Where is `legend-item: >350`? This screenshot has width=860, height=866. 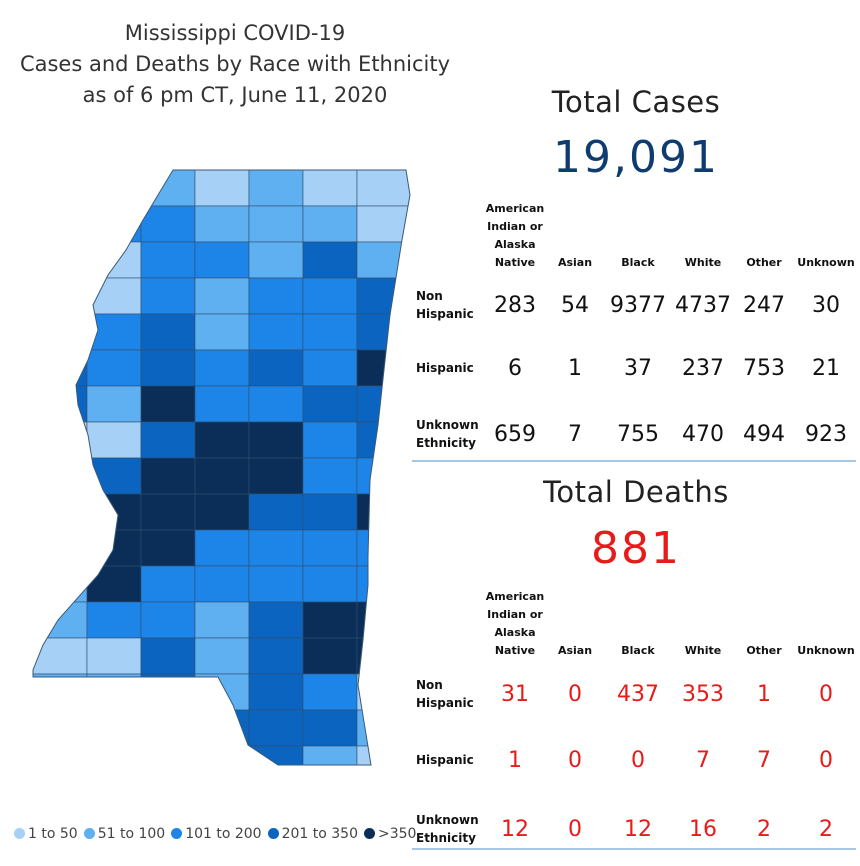
legend-item: >350 is located at coordinates (390, 834).